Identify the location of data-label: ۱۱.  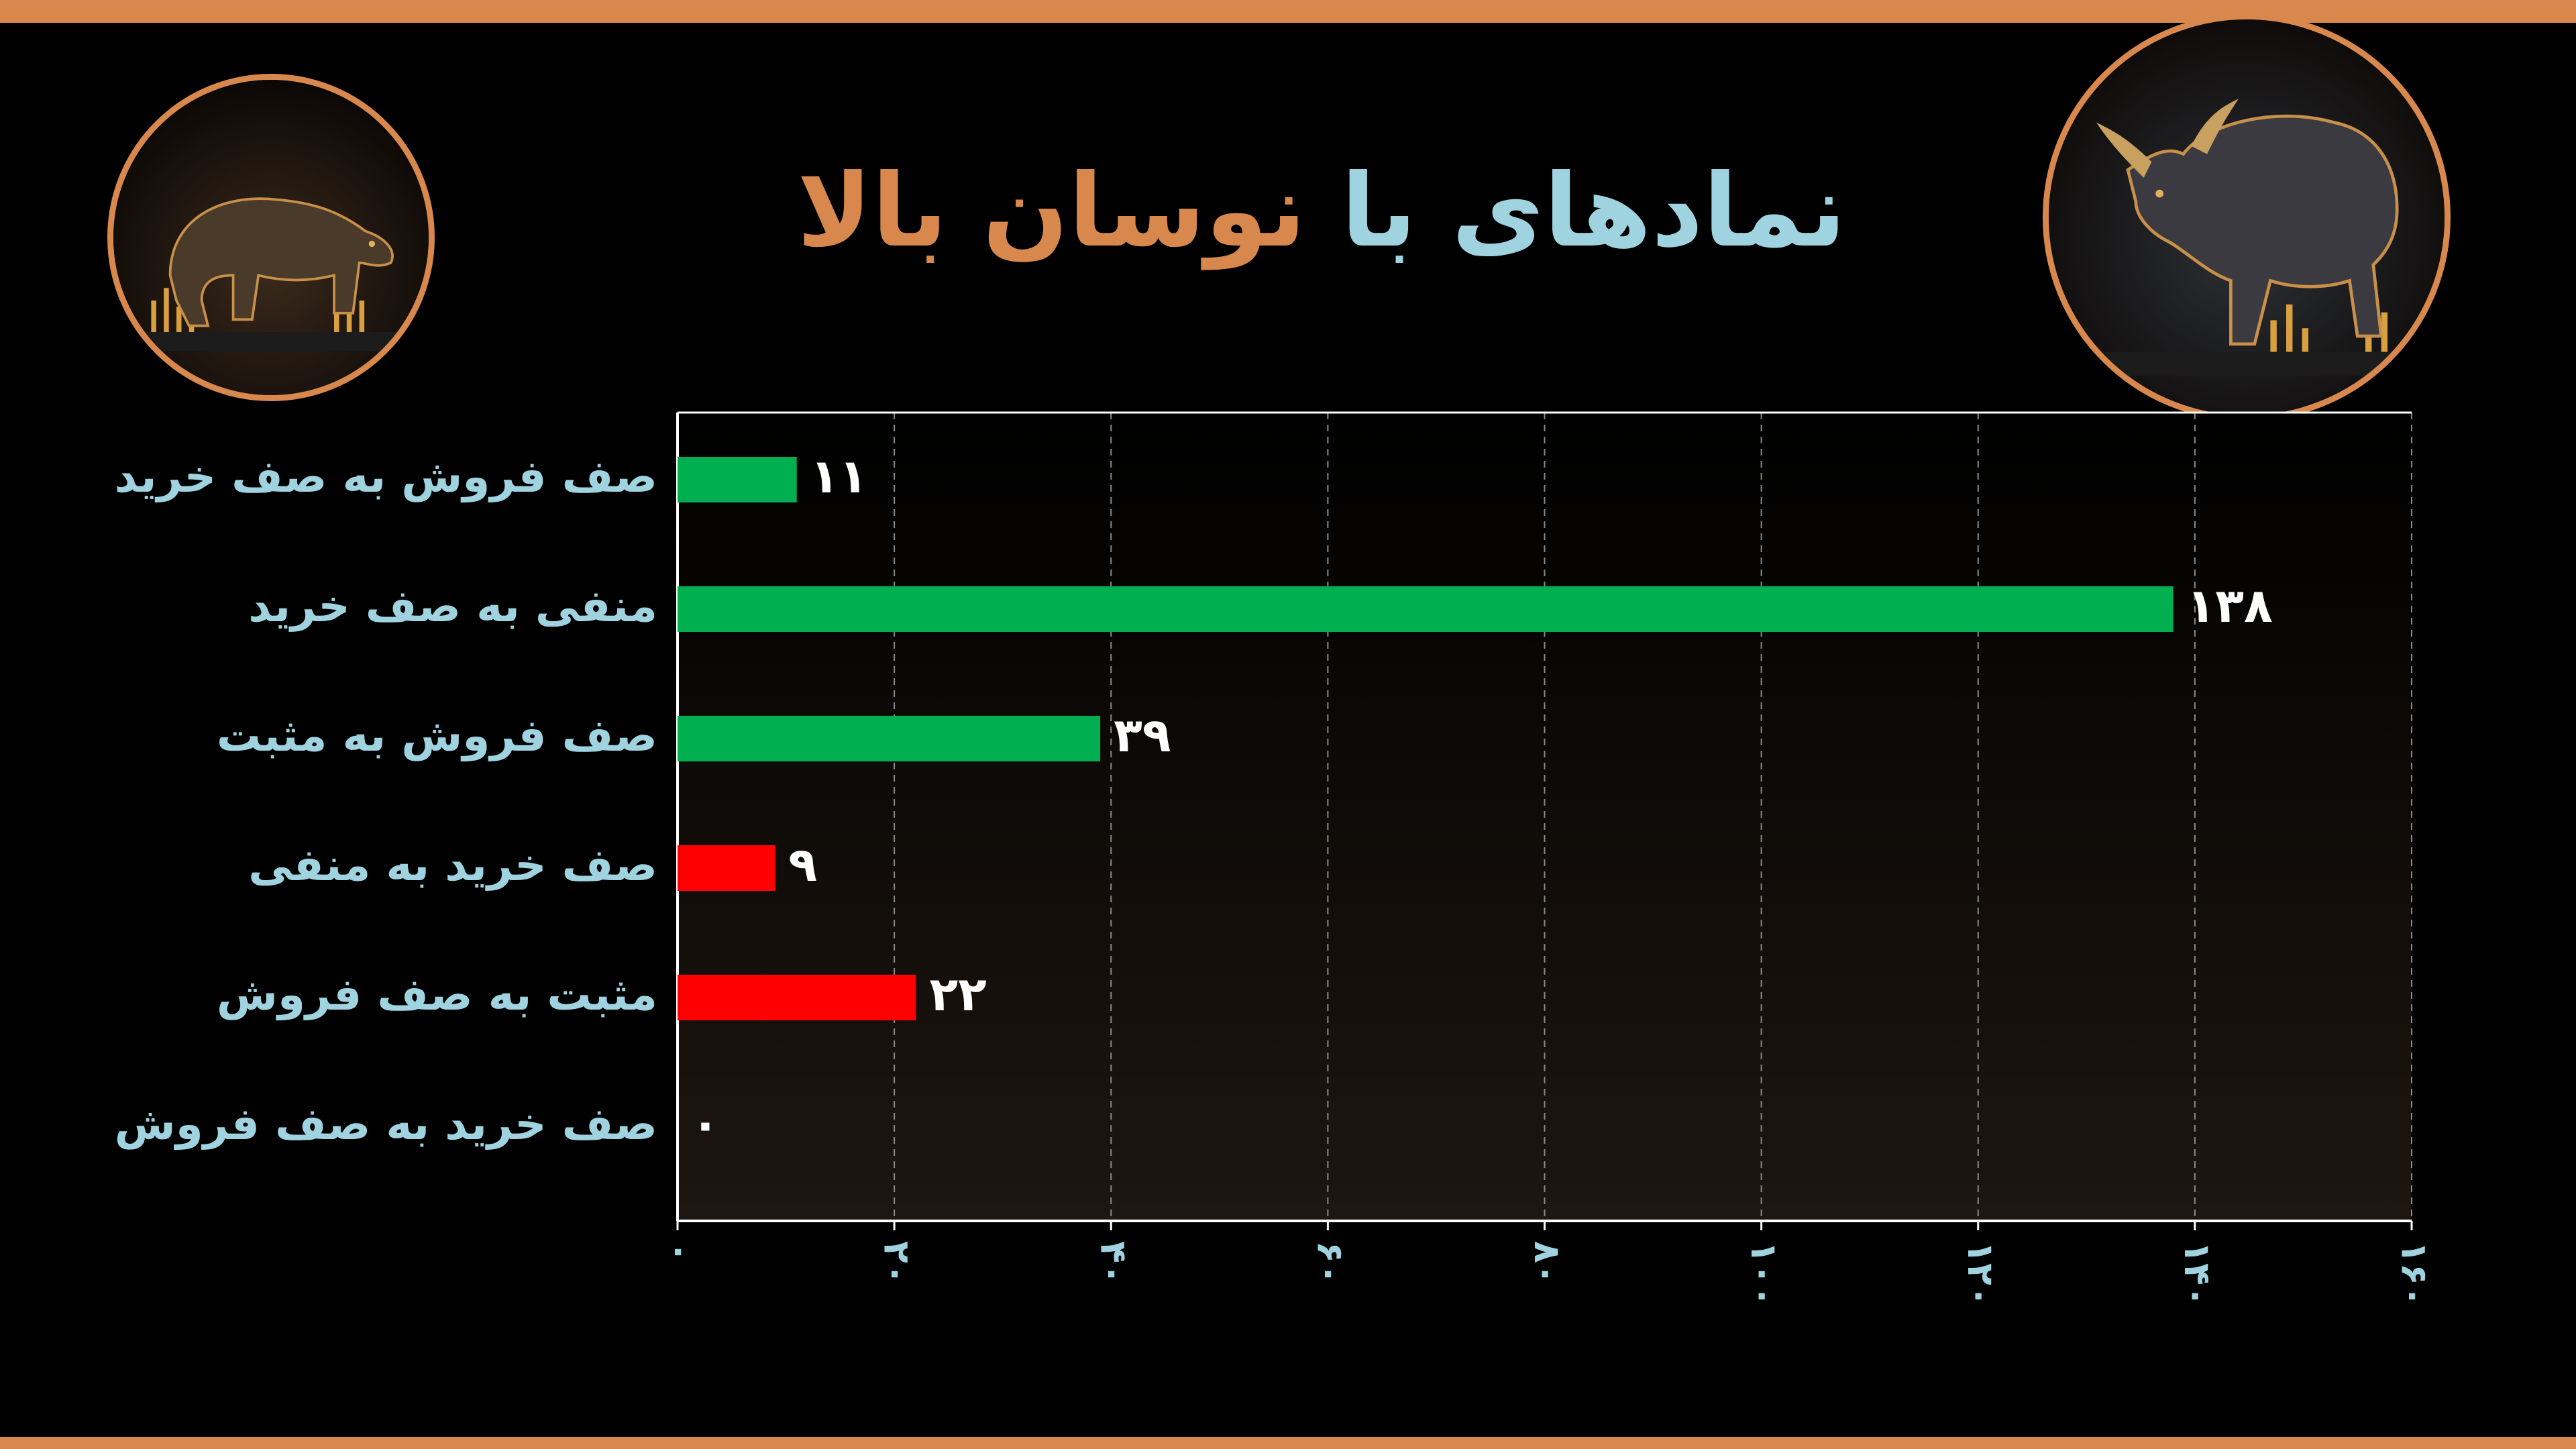
(838, 476).